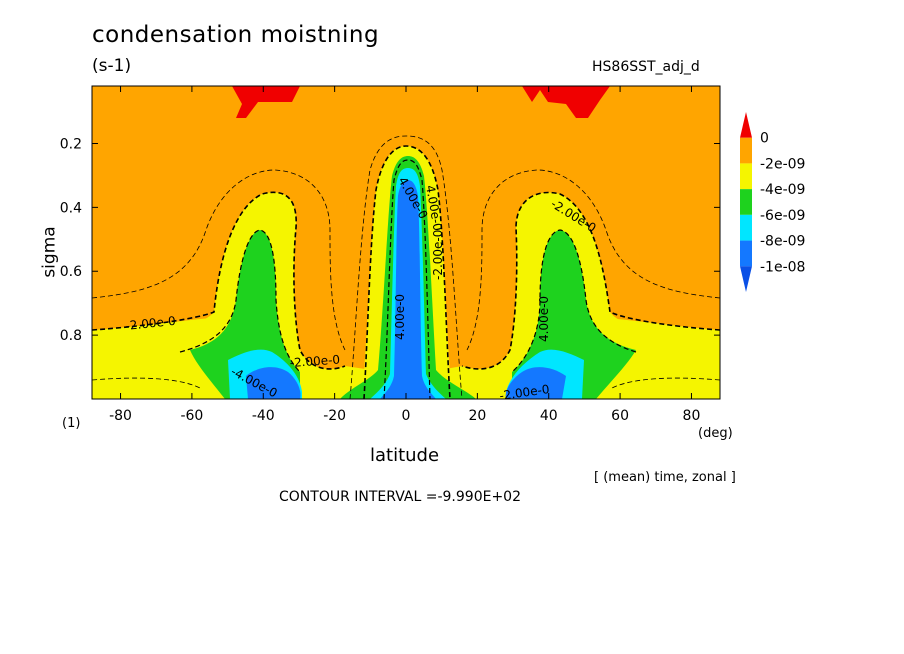 The height and width of the screenshot is (654, 904). I want to click on y-axis-units: (1), so click(71, 423).